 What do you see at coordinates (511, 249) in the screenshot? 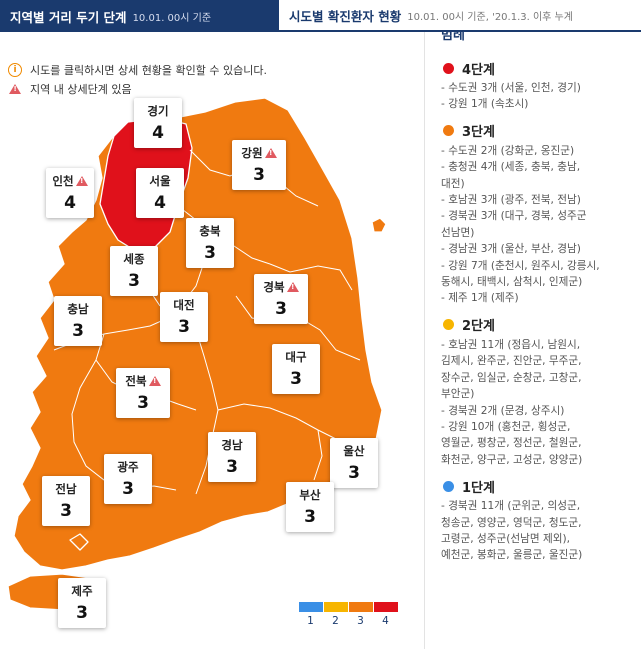
I see `list-item: - 경남권 3개 (울산, 부산, 경남)` at bounding box center [511, 249].